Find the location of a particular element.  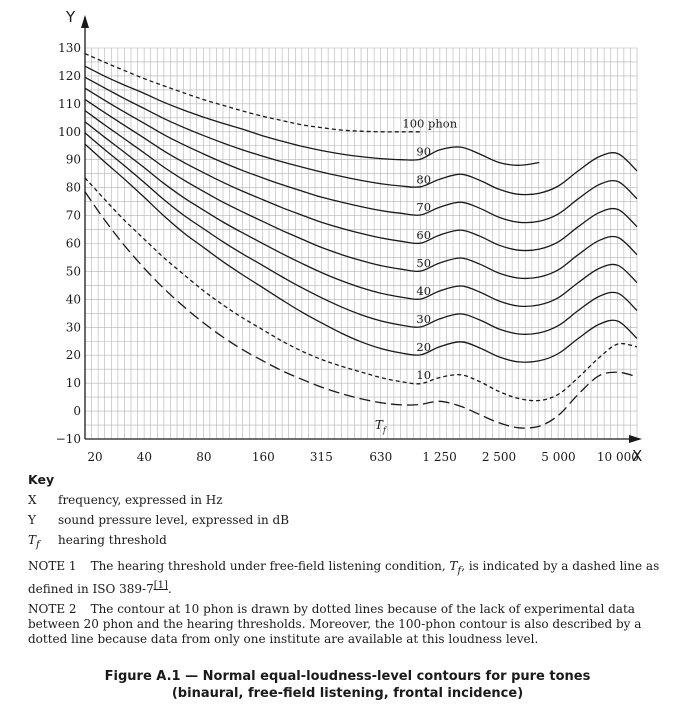

key-row-tf: Tf hearing threshold is located at coordinates (158, 542).